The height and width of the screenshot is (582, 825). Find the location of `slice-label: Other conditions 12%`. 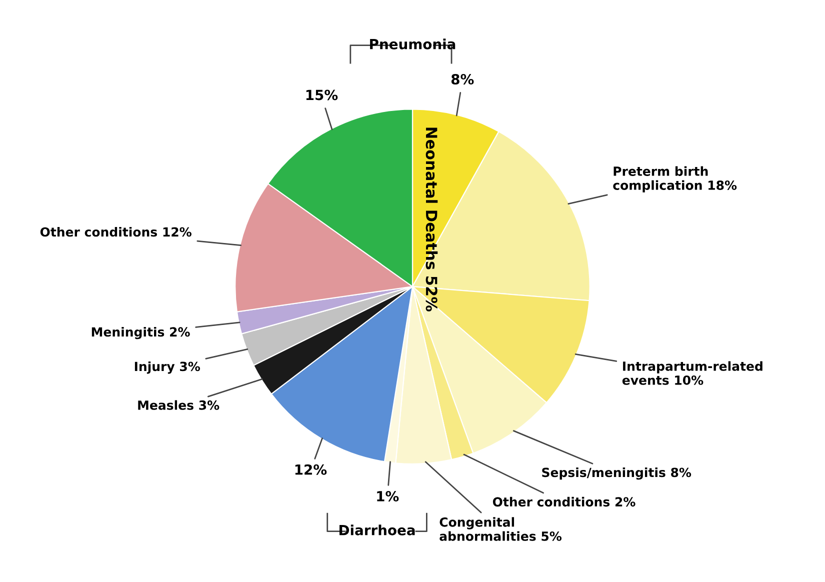

slice-label: Other conditions 12% is located at coordinates (116, 231).